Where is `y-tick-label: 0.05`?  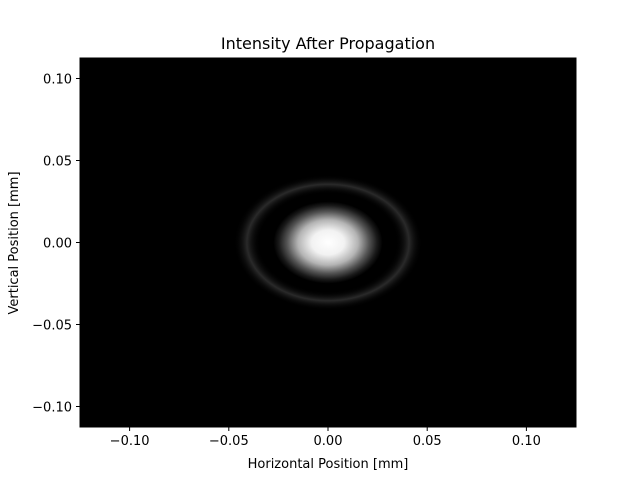 y-tick-label: 0.05 is located at coordinates (57, 162).